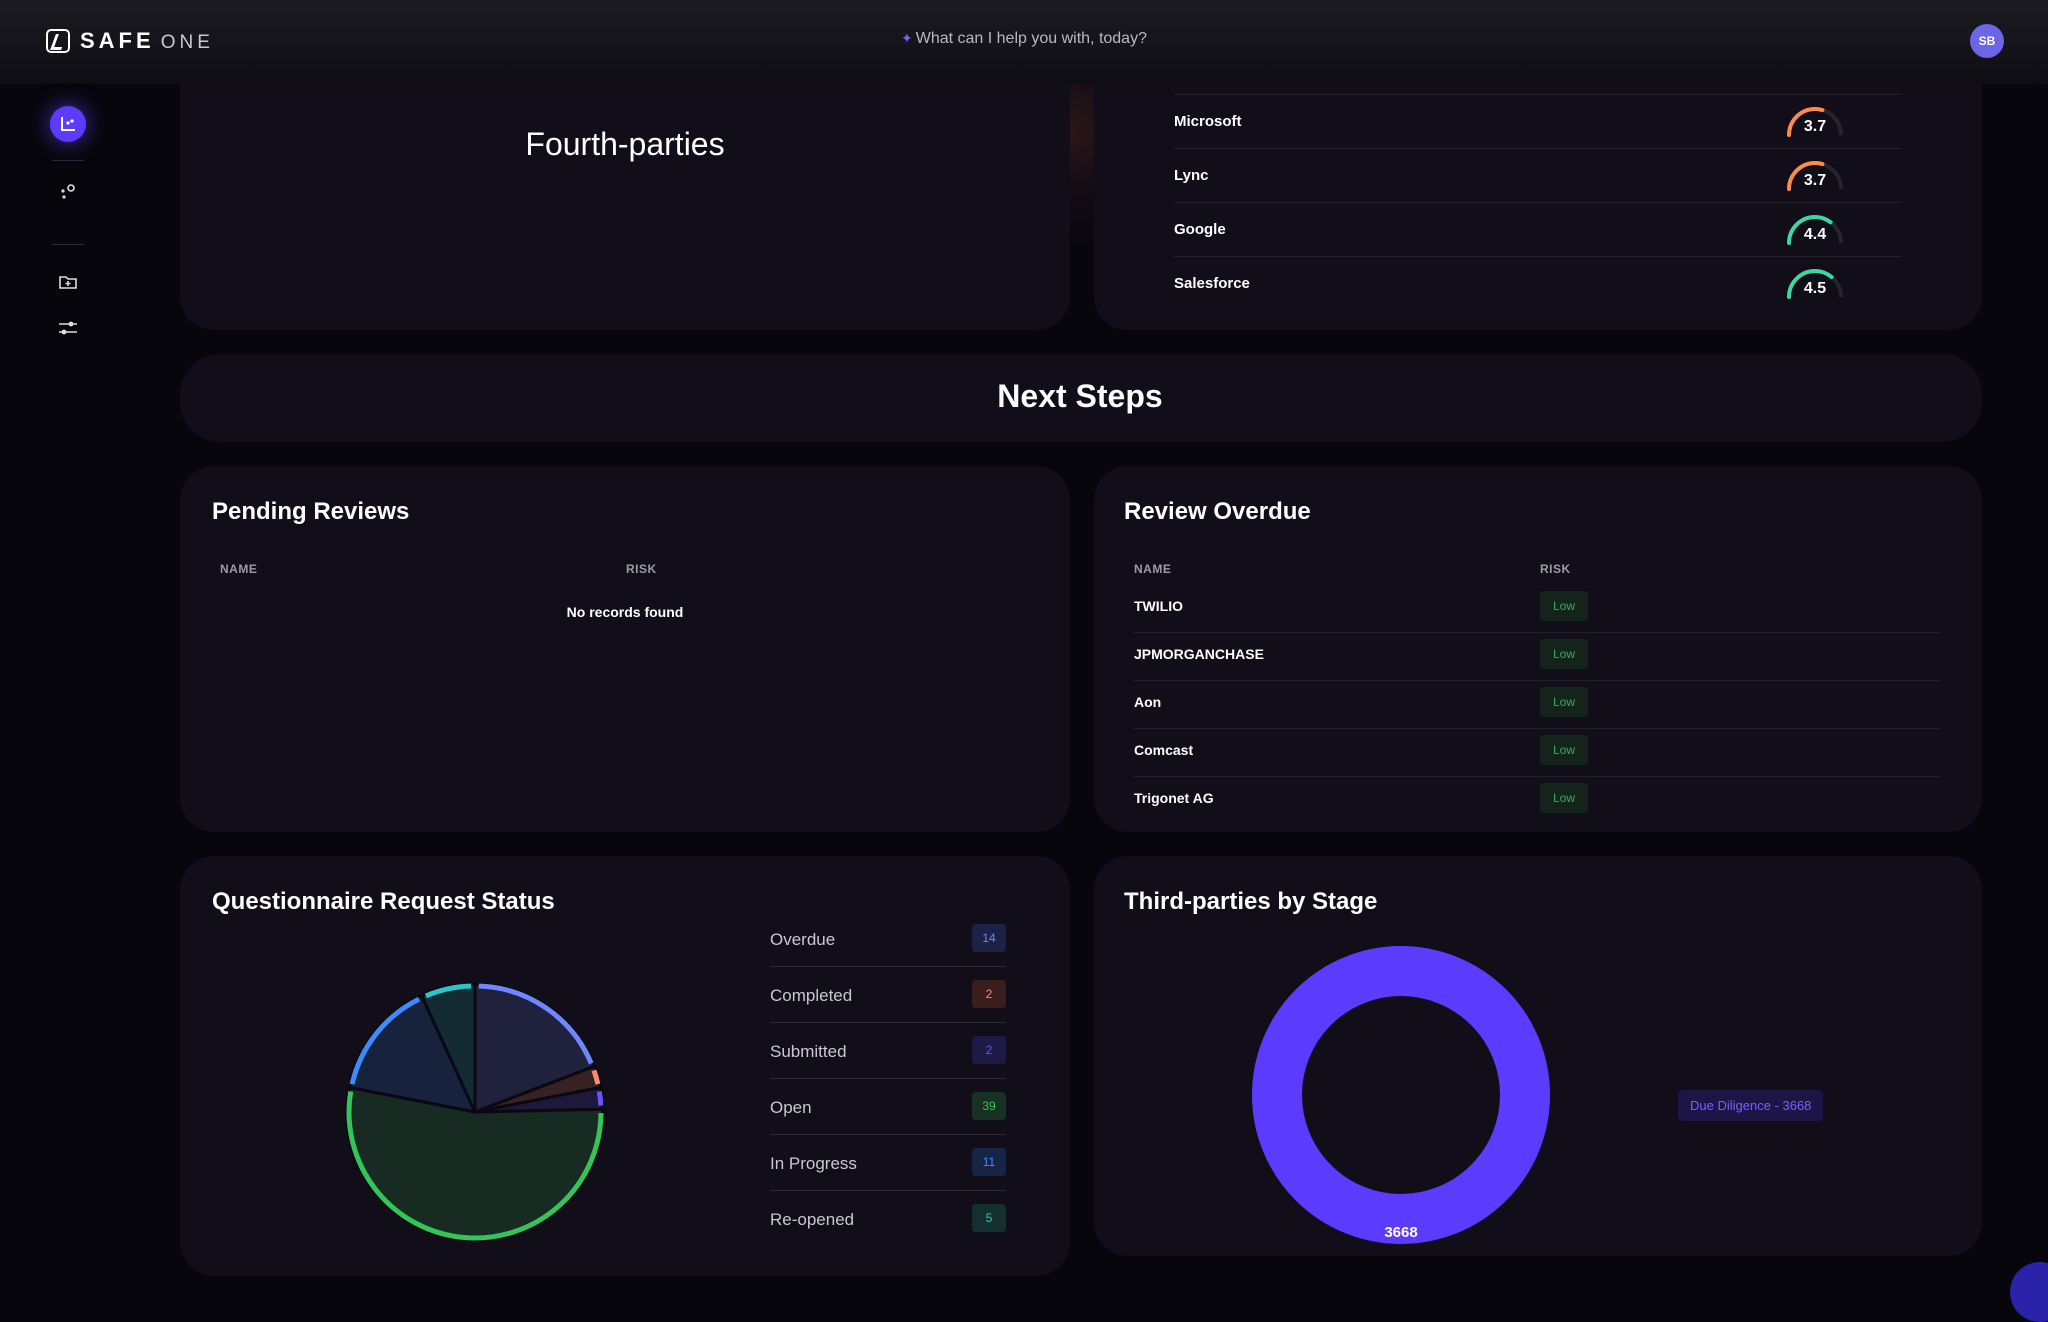  I want to click on legend-item-in-progress: In Progress 11, so click(888, 1162).